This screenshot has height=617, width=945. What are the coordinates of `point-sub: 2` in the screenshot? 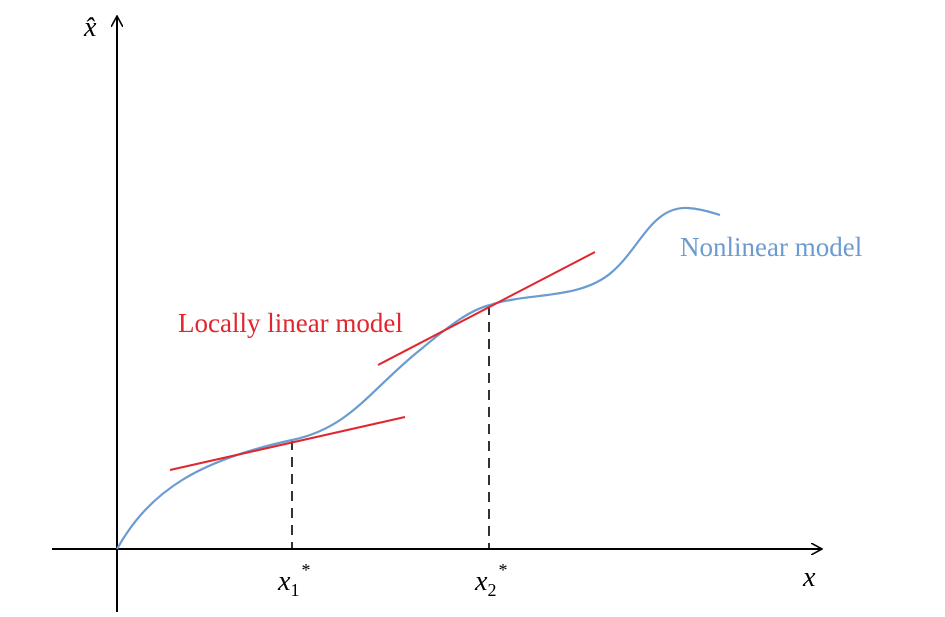 It's located at (491, 590).